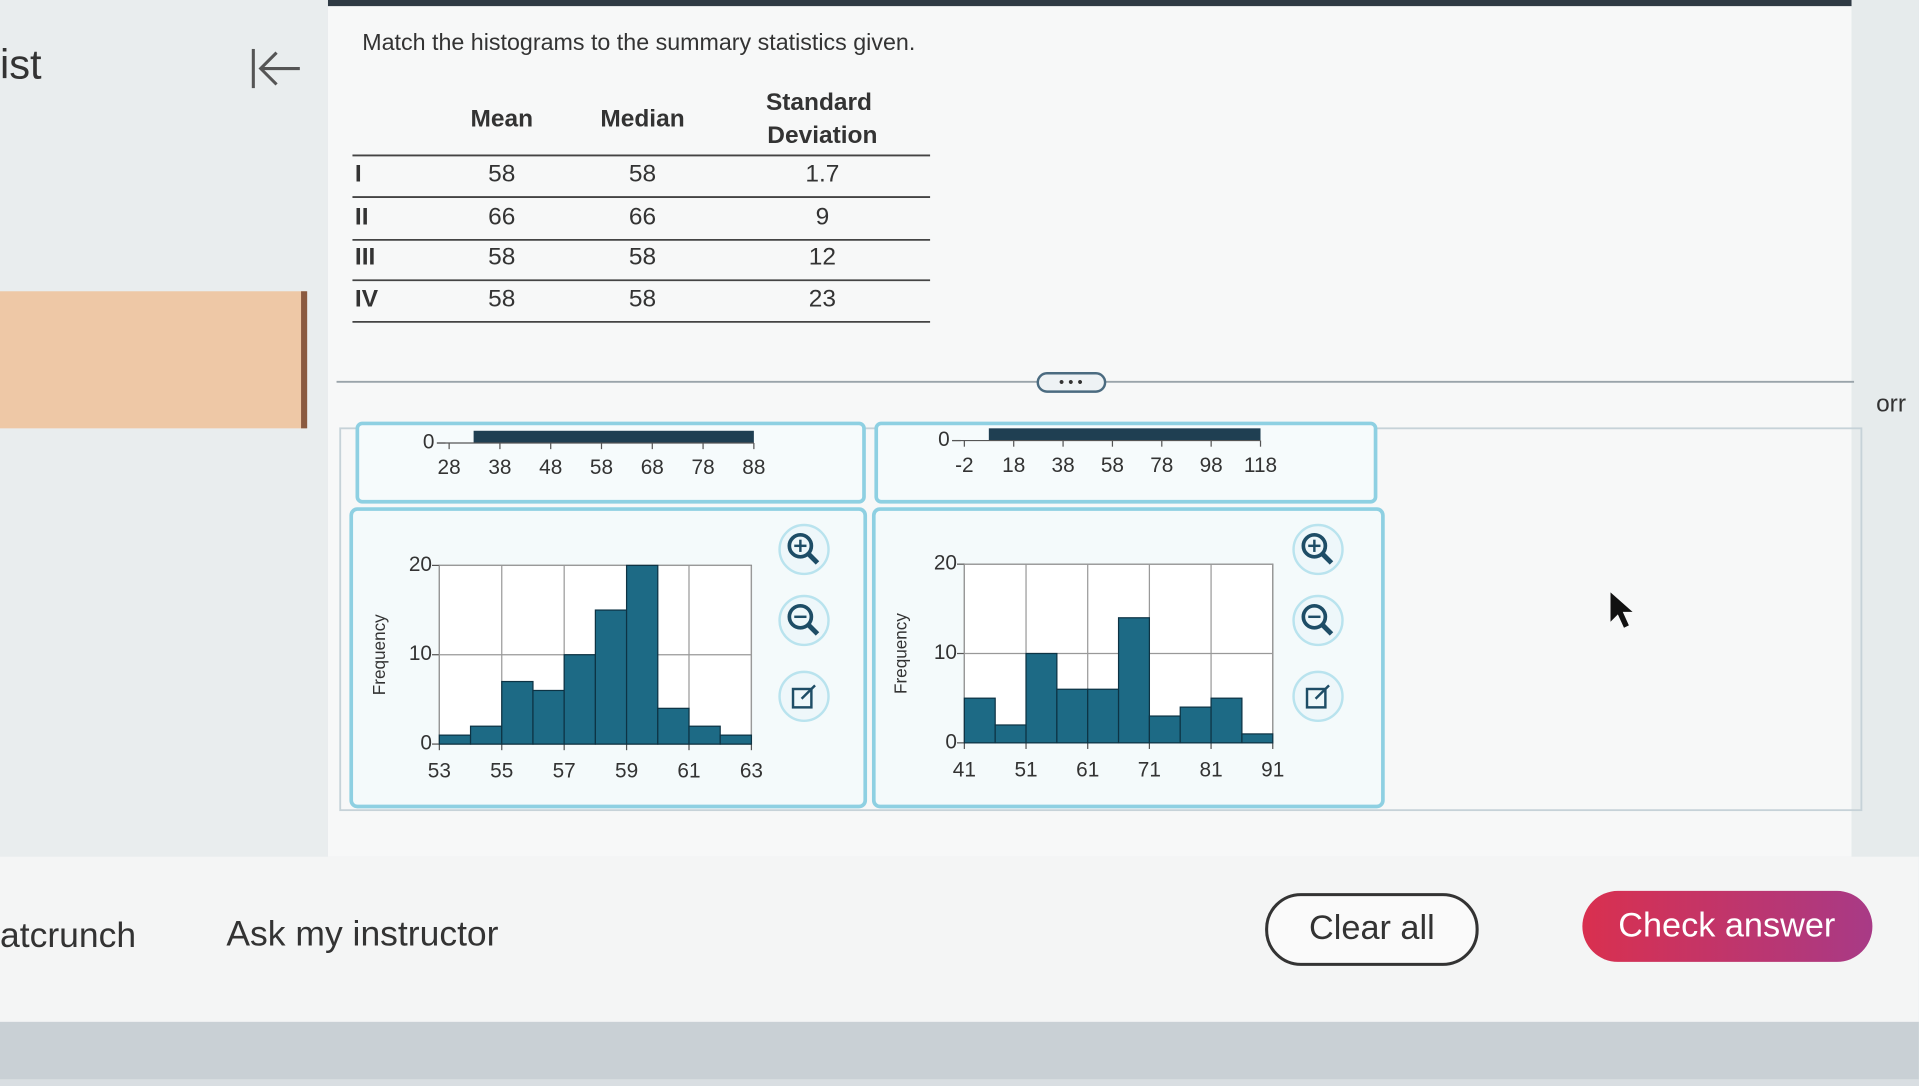 The width and height of the screenshot is (1919, 1086). What do you see at coordinates (304, 360) in the screenshot?
I see `sidebar-selected-border` at bounding box center [304, 360].